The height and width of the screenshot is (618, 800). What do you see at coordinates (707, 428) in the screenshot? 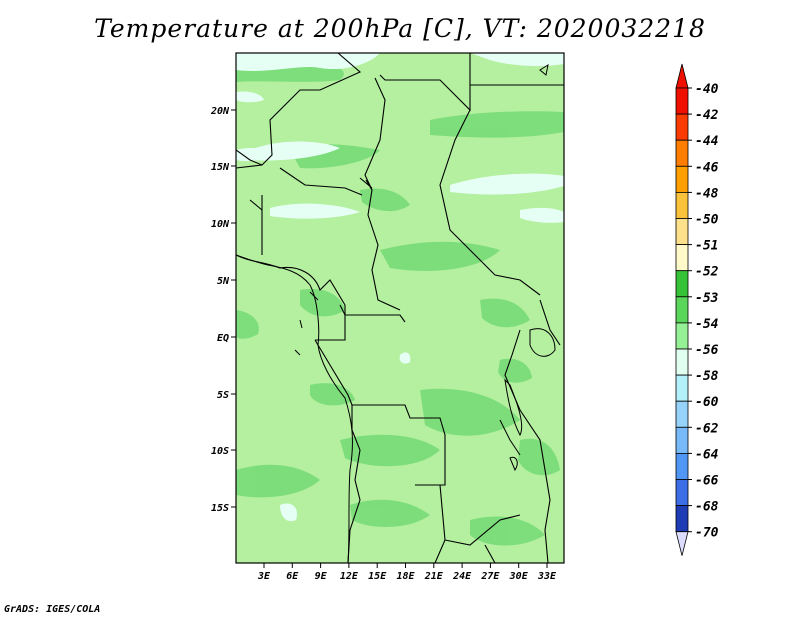
I see `colorbar-label: -62` at bounding box center [707, 428].